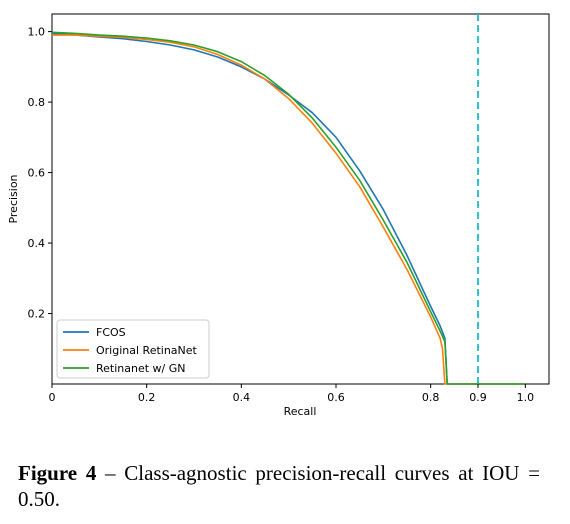  What do you see at coordinates (37, 314) in the screenshot?
I see `y-tick-label: 0.2` at bounding box center [37, 314].